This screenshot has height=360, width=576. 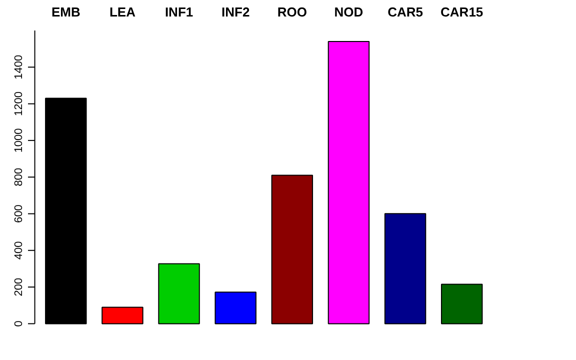 I want to click on y-tick-label: 400, so click(x=18, y=250).